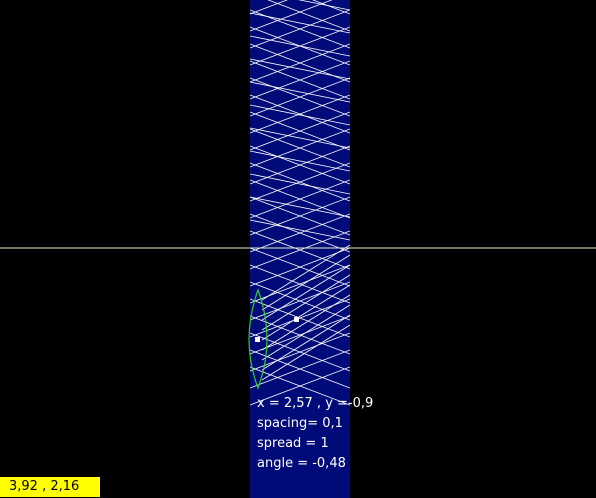 The width and height of the screenshot is (596, 498). I want to click on ray-lines, so click(300, 203).